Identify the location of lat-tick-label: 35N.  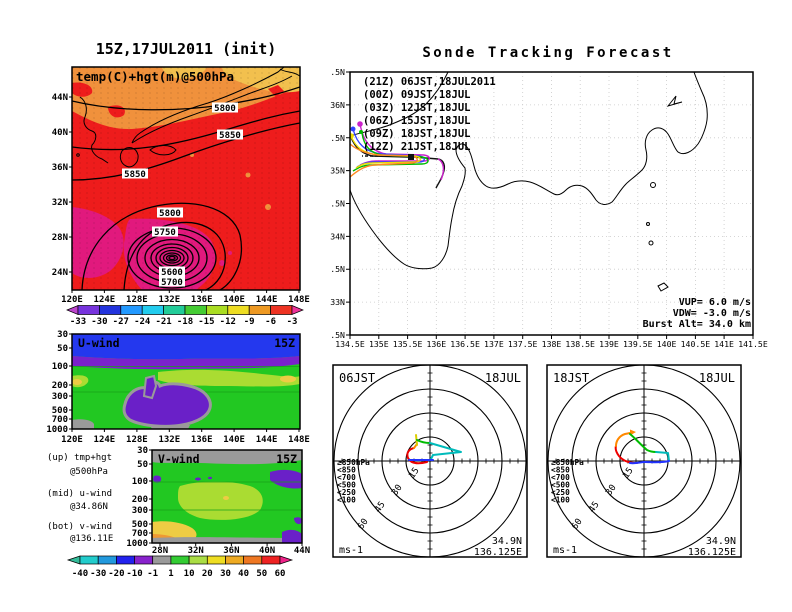
(337, 171).